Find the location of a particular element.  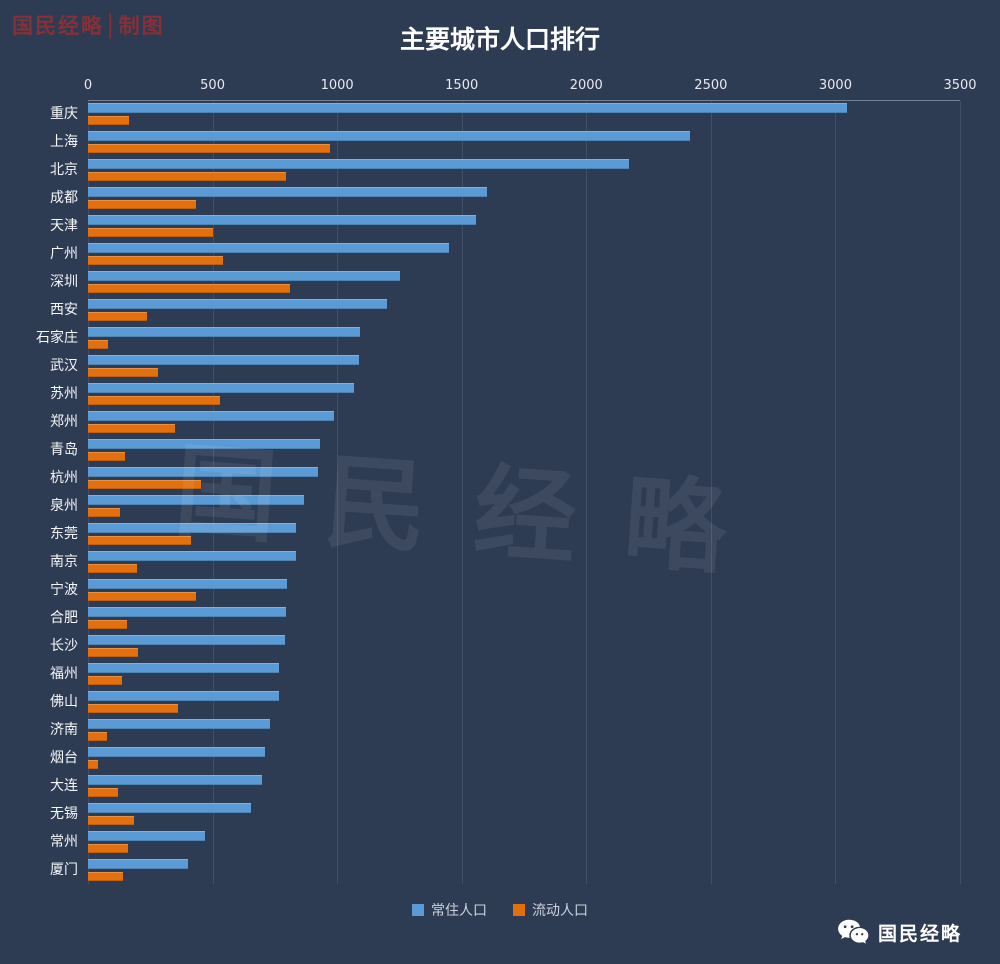

city-label: 常州 is located at coordinates (64, 842).